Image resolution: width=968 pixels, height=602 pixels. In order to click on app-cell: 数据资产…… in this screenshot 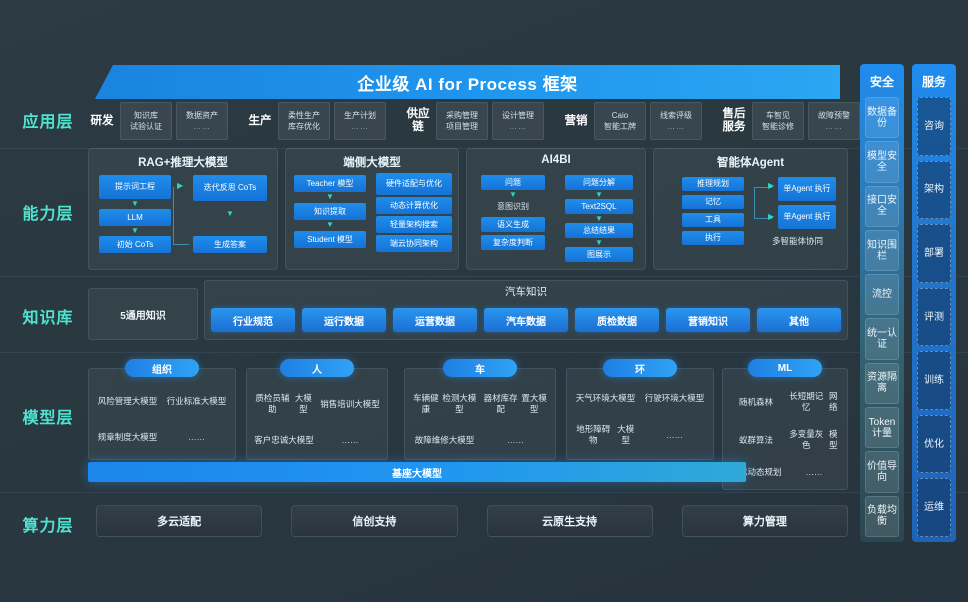, I will do `click(202, 121)`.